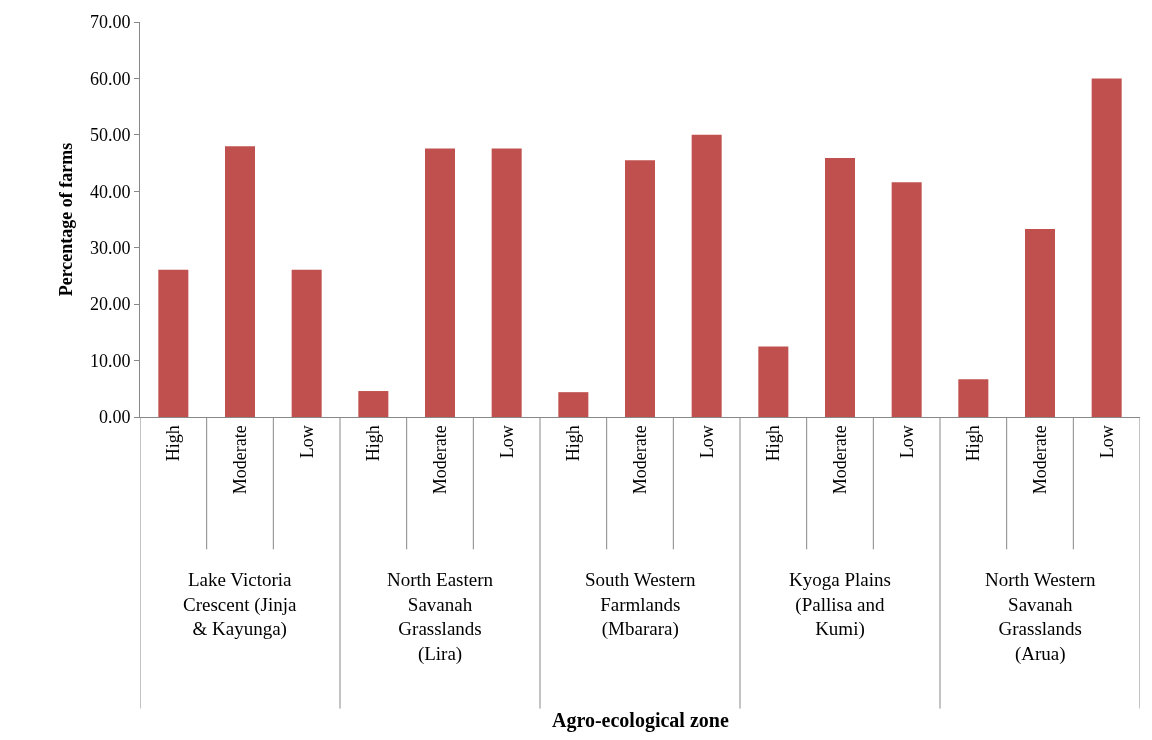  Describe the element at coordinates (840, 605) in the screenshot. I see `text: Kyoga Plains (Pallisa and Kumi)` at that location.